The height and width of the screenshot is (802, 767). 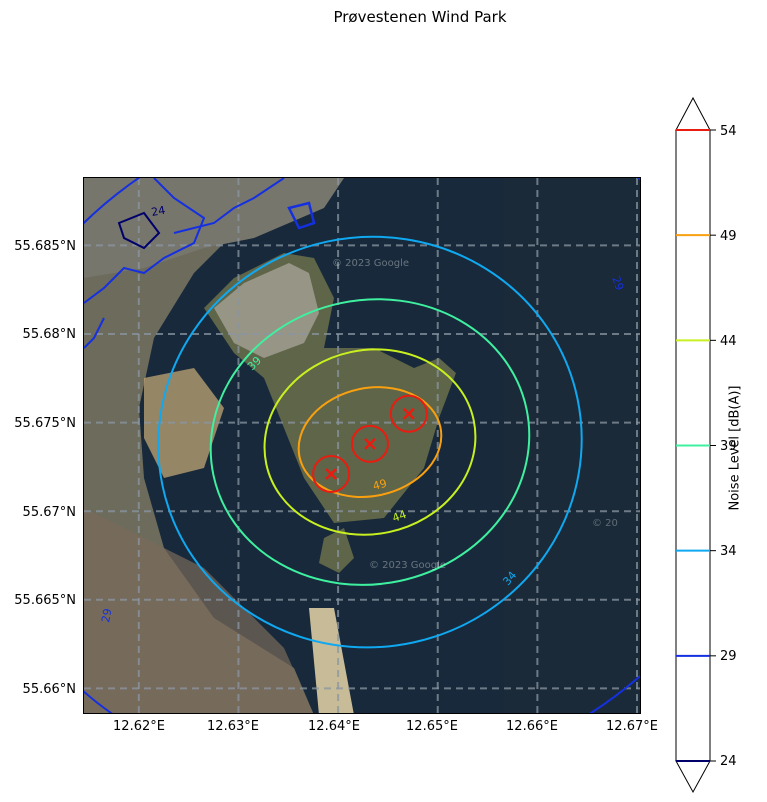 I want to click on colorbar-label: Noise Level [dB(A)], so click(x=735, y=448).